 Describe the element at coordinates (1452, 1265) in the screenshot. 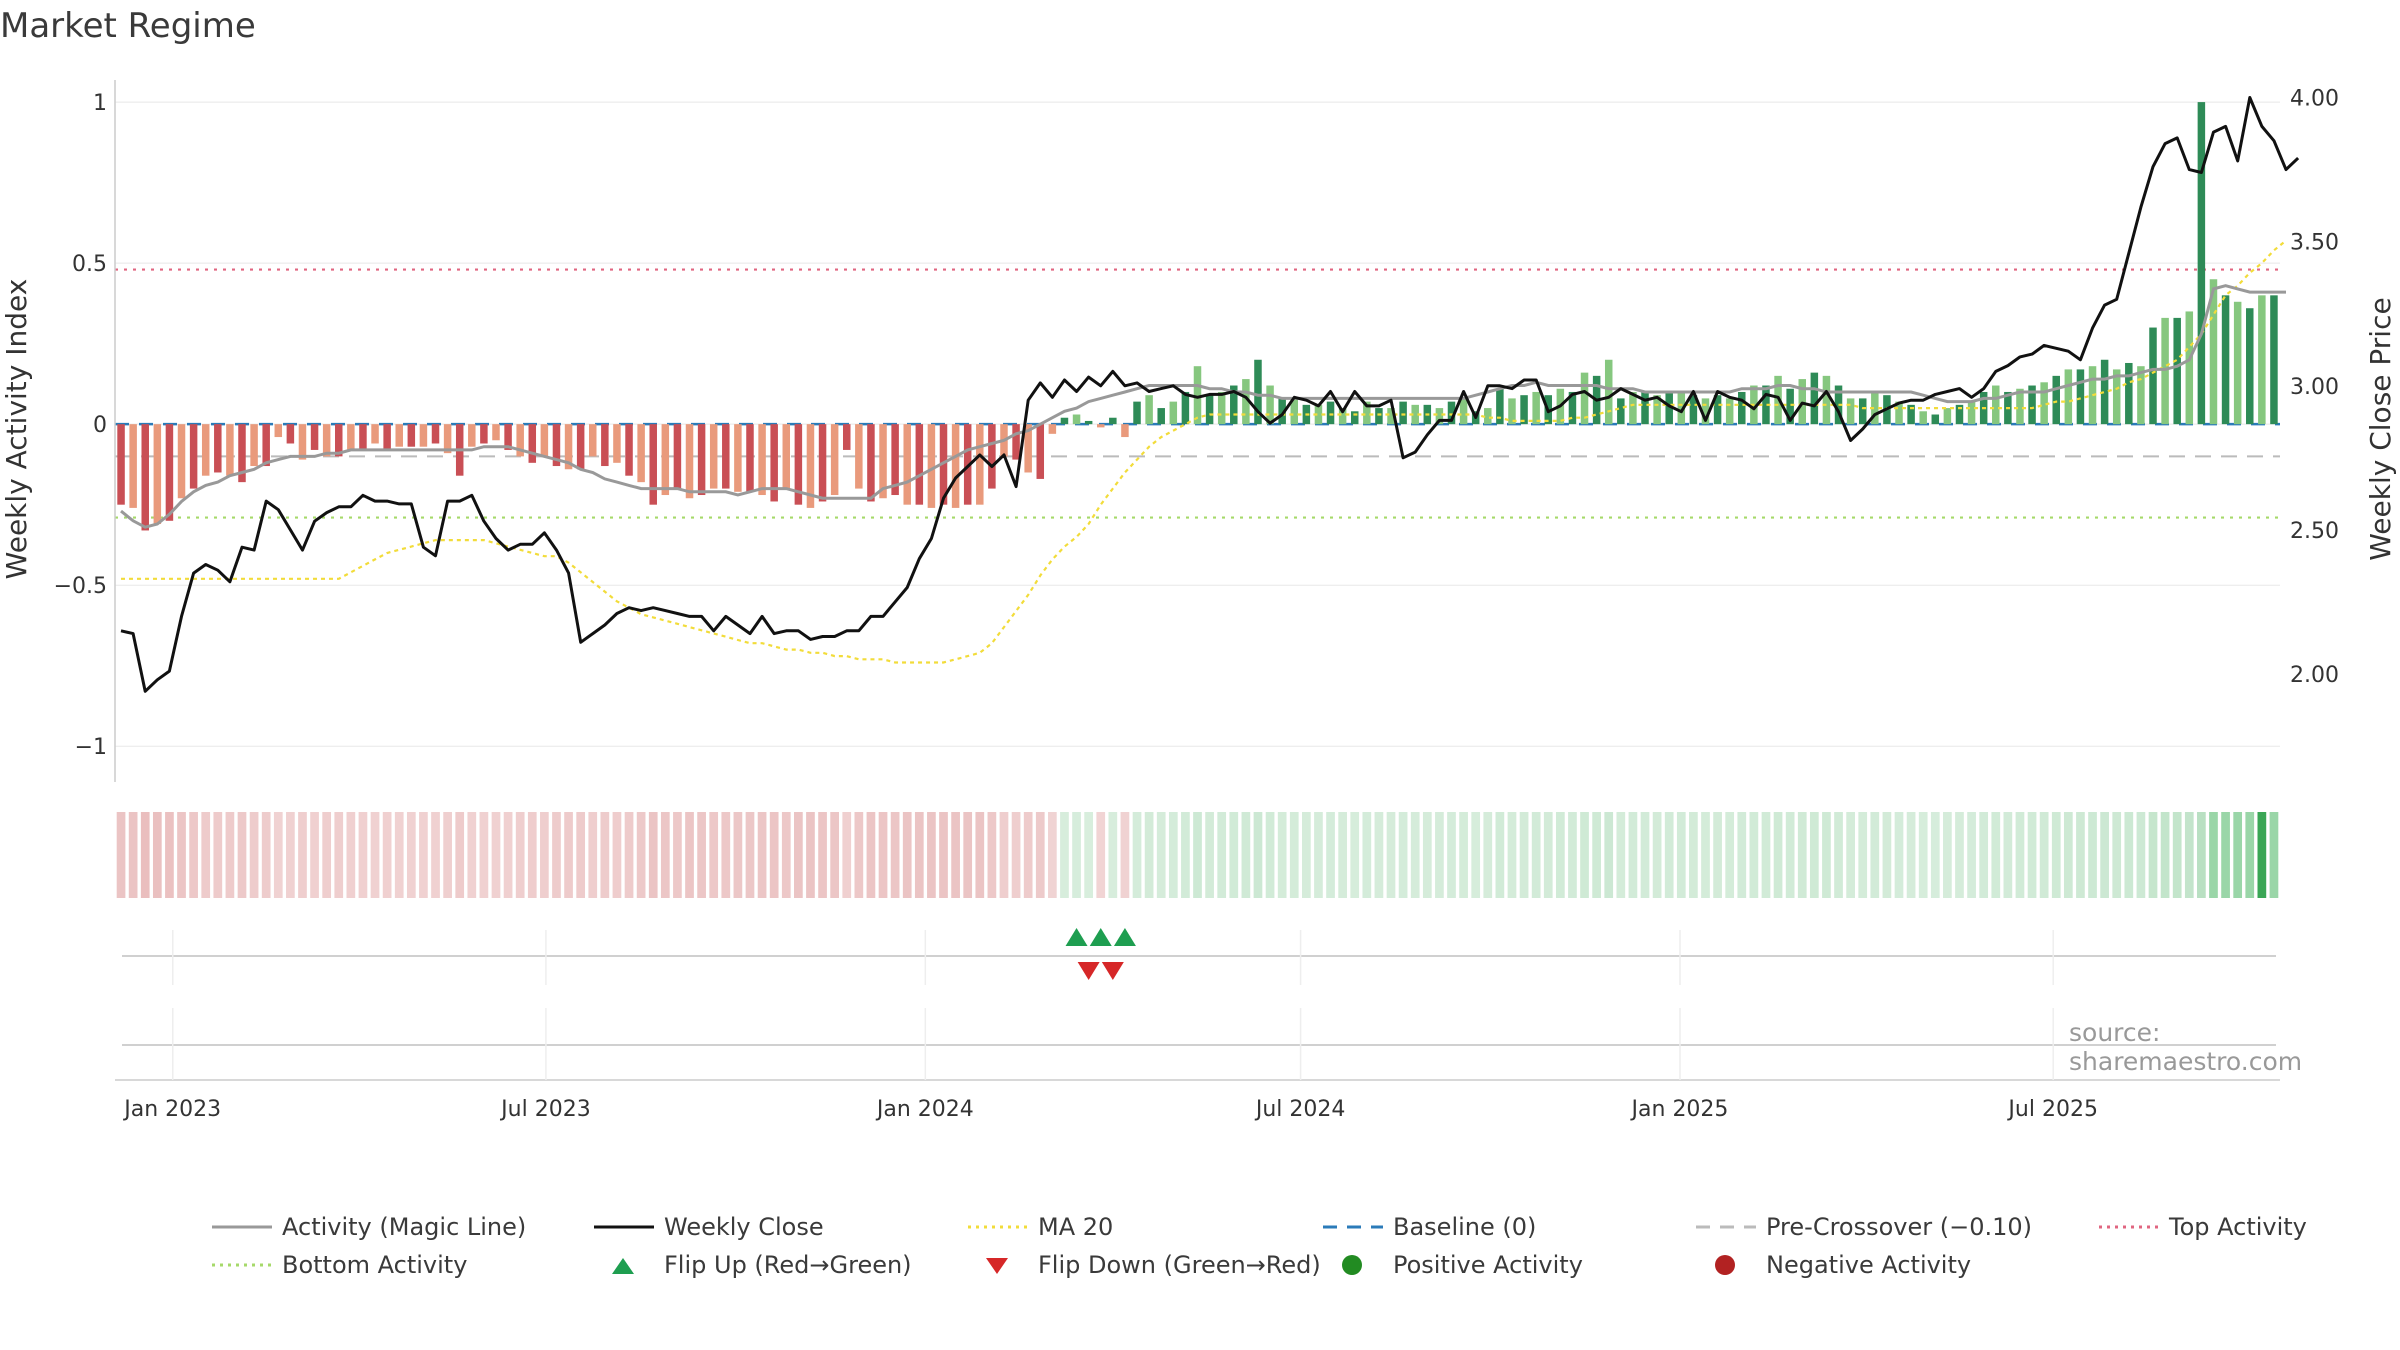

I see `legend-item-pos: Positive Activity` at that location.